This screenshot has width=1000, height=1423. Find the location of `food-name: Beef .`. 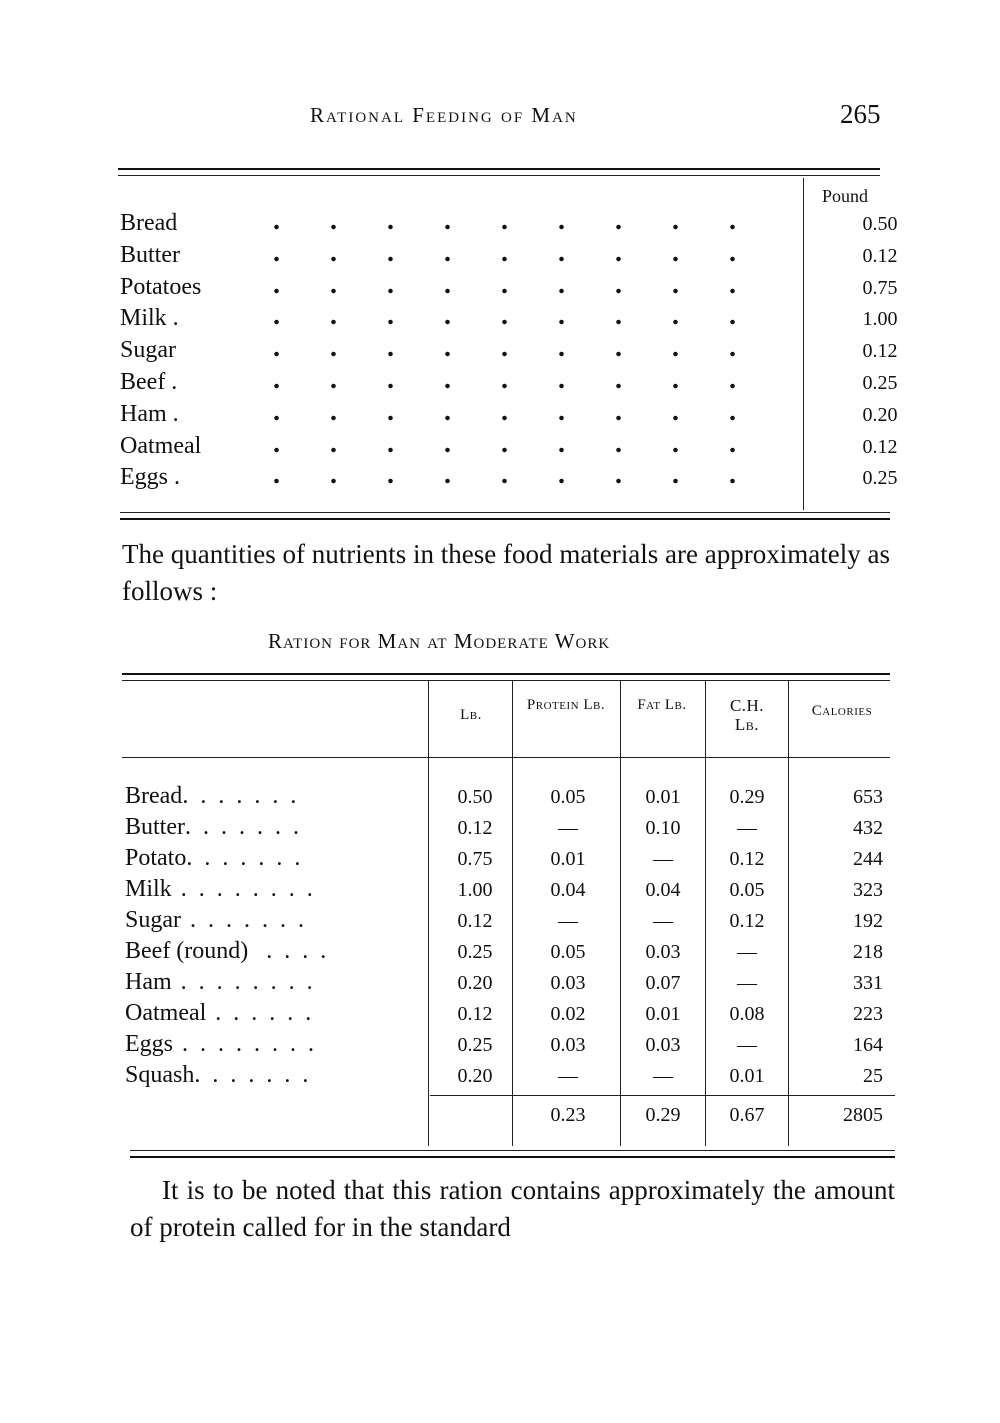

food-name: Beef . is located at coordinates (149, 382).